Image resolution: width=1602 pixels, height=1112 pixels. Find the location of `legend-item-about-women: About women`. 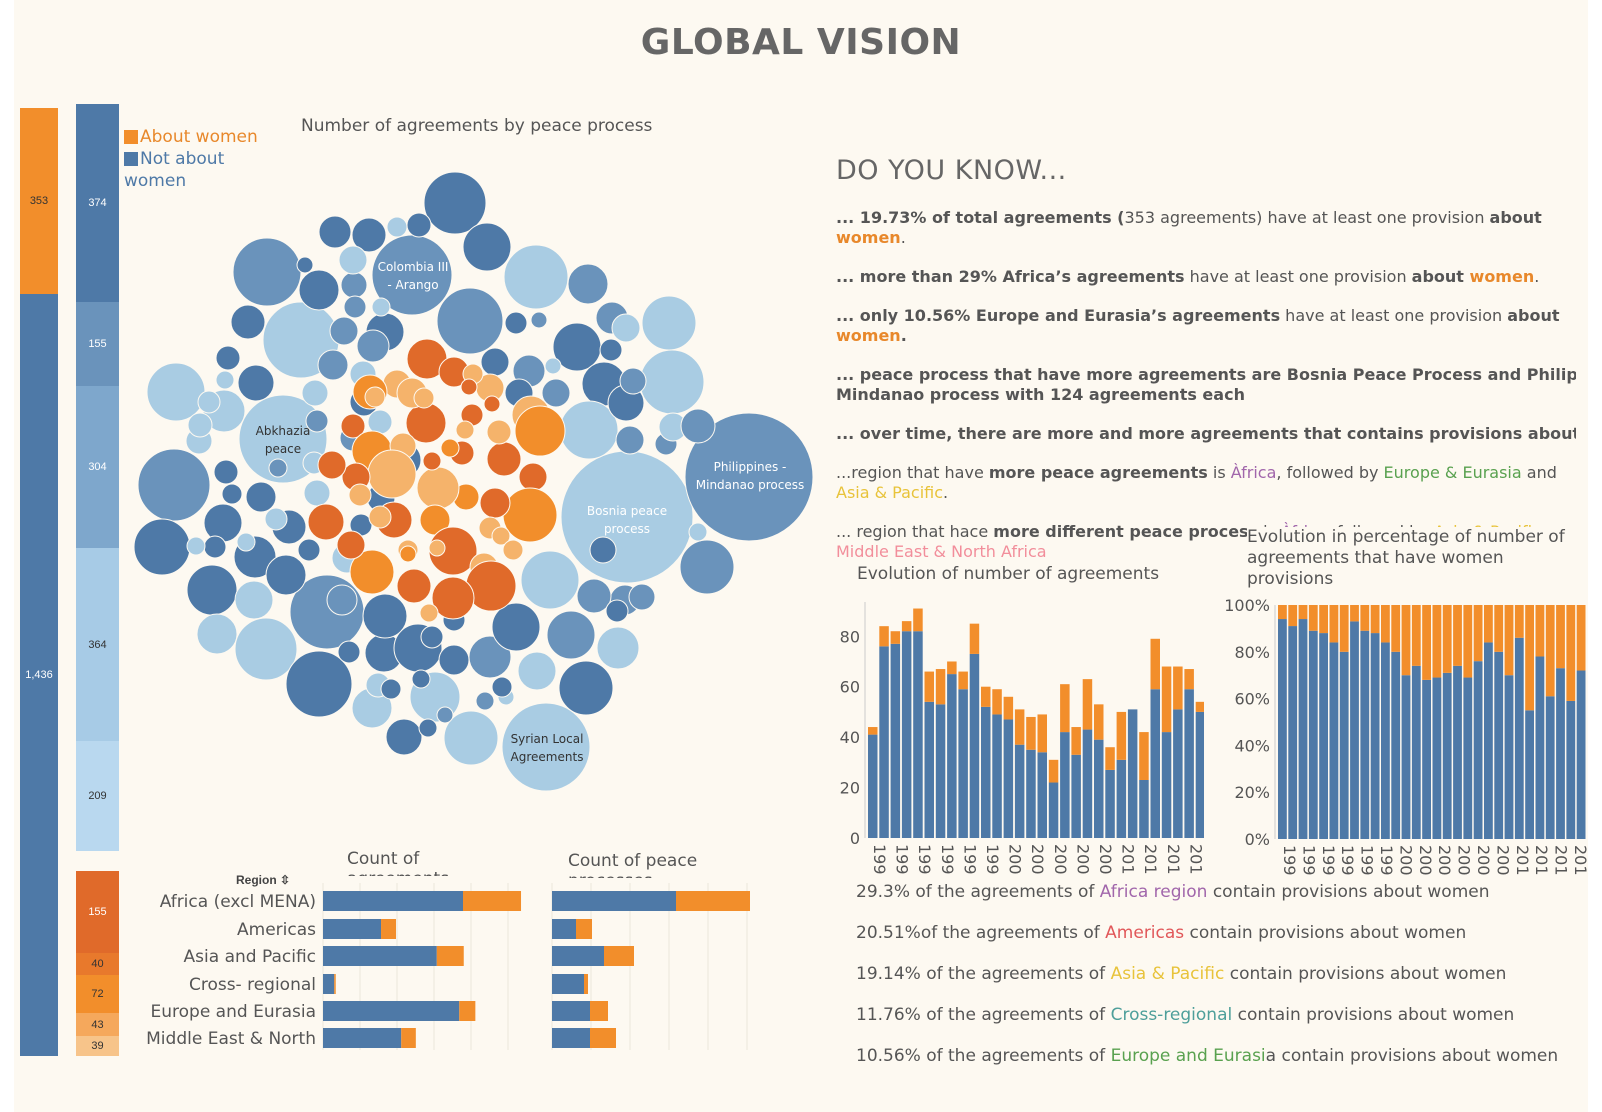

legend-item-about-women: About women is located at coordinates (191, 137).